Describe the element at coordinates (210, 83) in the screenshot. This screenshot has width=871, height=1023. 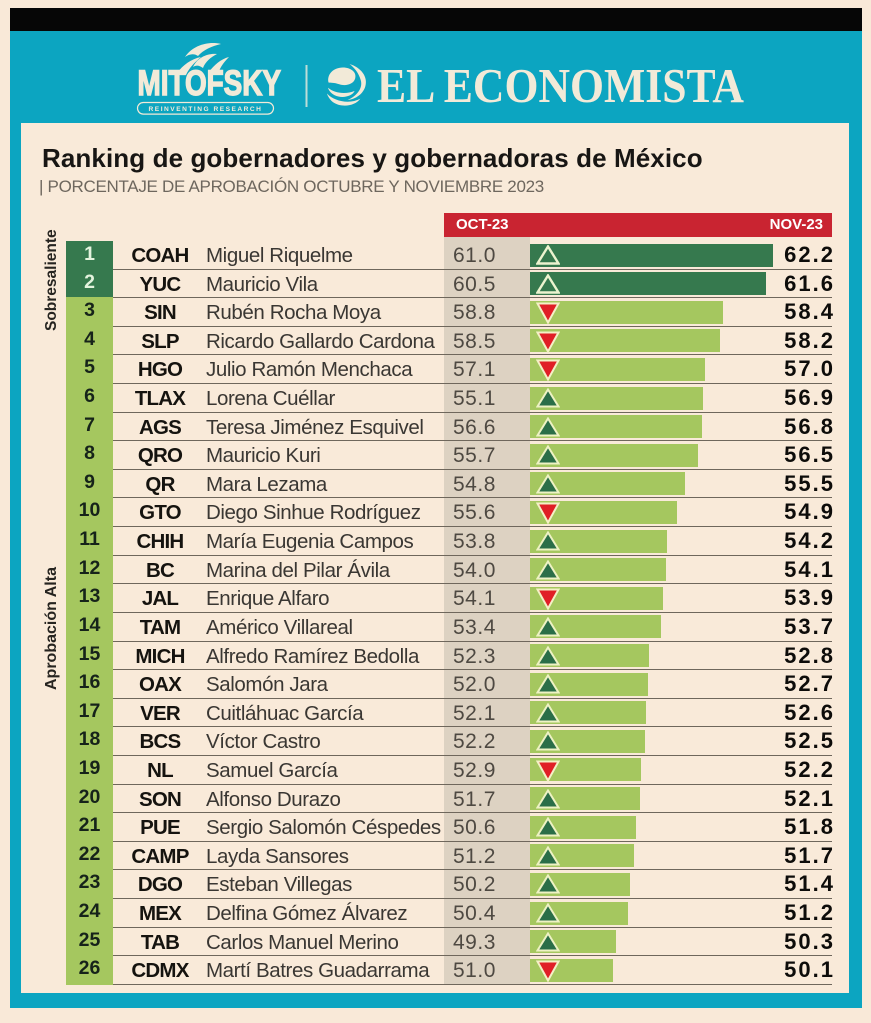
I see `svg-text: MITOFSKY` at that location.